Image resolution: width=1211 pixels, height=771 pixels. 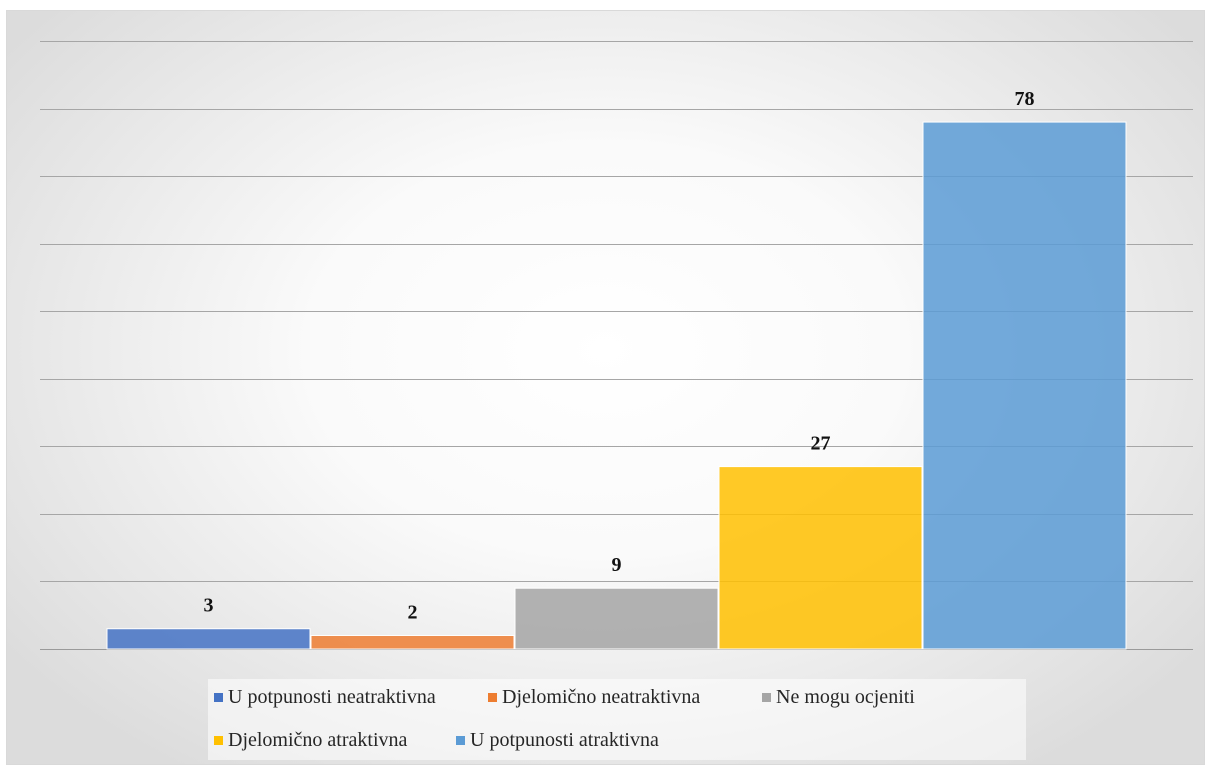 What do you see at coordinates (821, 444) in the screenshot?
I see `data-label-4: 27` at bounding box center [821, 444].